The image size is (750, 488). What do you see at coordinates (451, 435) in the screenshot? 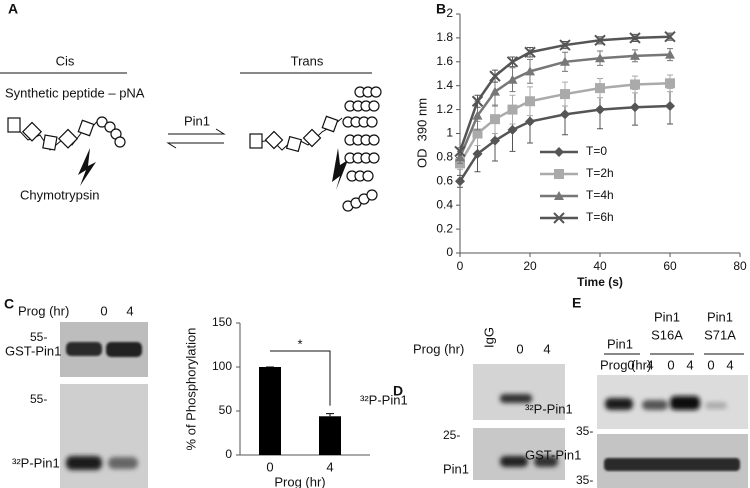
I see `mw-marker: 25-` at bounding box center [451, 435].